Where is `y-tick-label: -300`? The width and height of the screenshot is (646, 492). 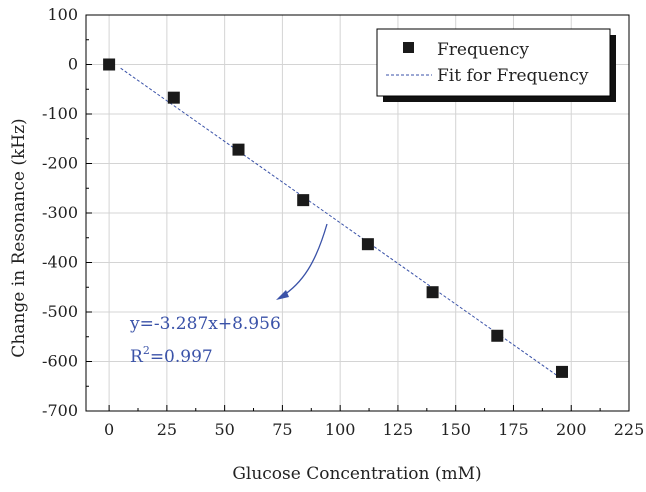
y-tick-label: -300 is located at coordinates (60, 212).